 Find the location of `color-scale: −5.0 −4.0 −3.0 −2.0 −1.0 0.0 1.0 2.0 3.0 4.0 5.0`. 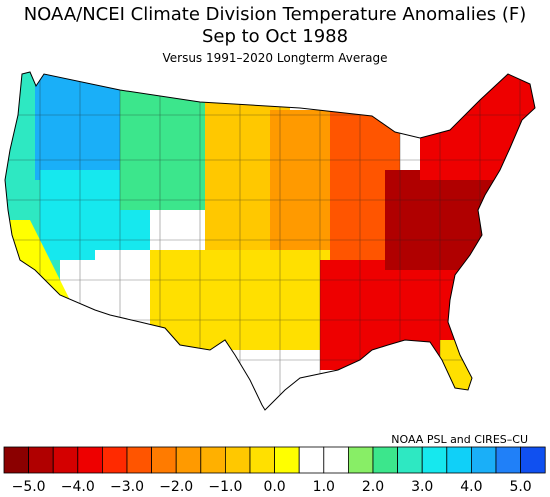

color-scale: −5.0 −4.0 −3.0 −2.0 −1.0 0.0 1.0 2.0 3.0 4.0 5.0 is located at coordinates (274, 470).